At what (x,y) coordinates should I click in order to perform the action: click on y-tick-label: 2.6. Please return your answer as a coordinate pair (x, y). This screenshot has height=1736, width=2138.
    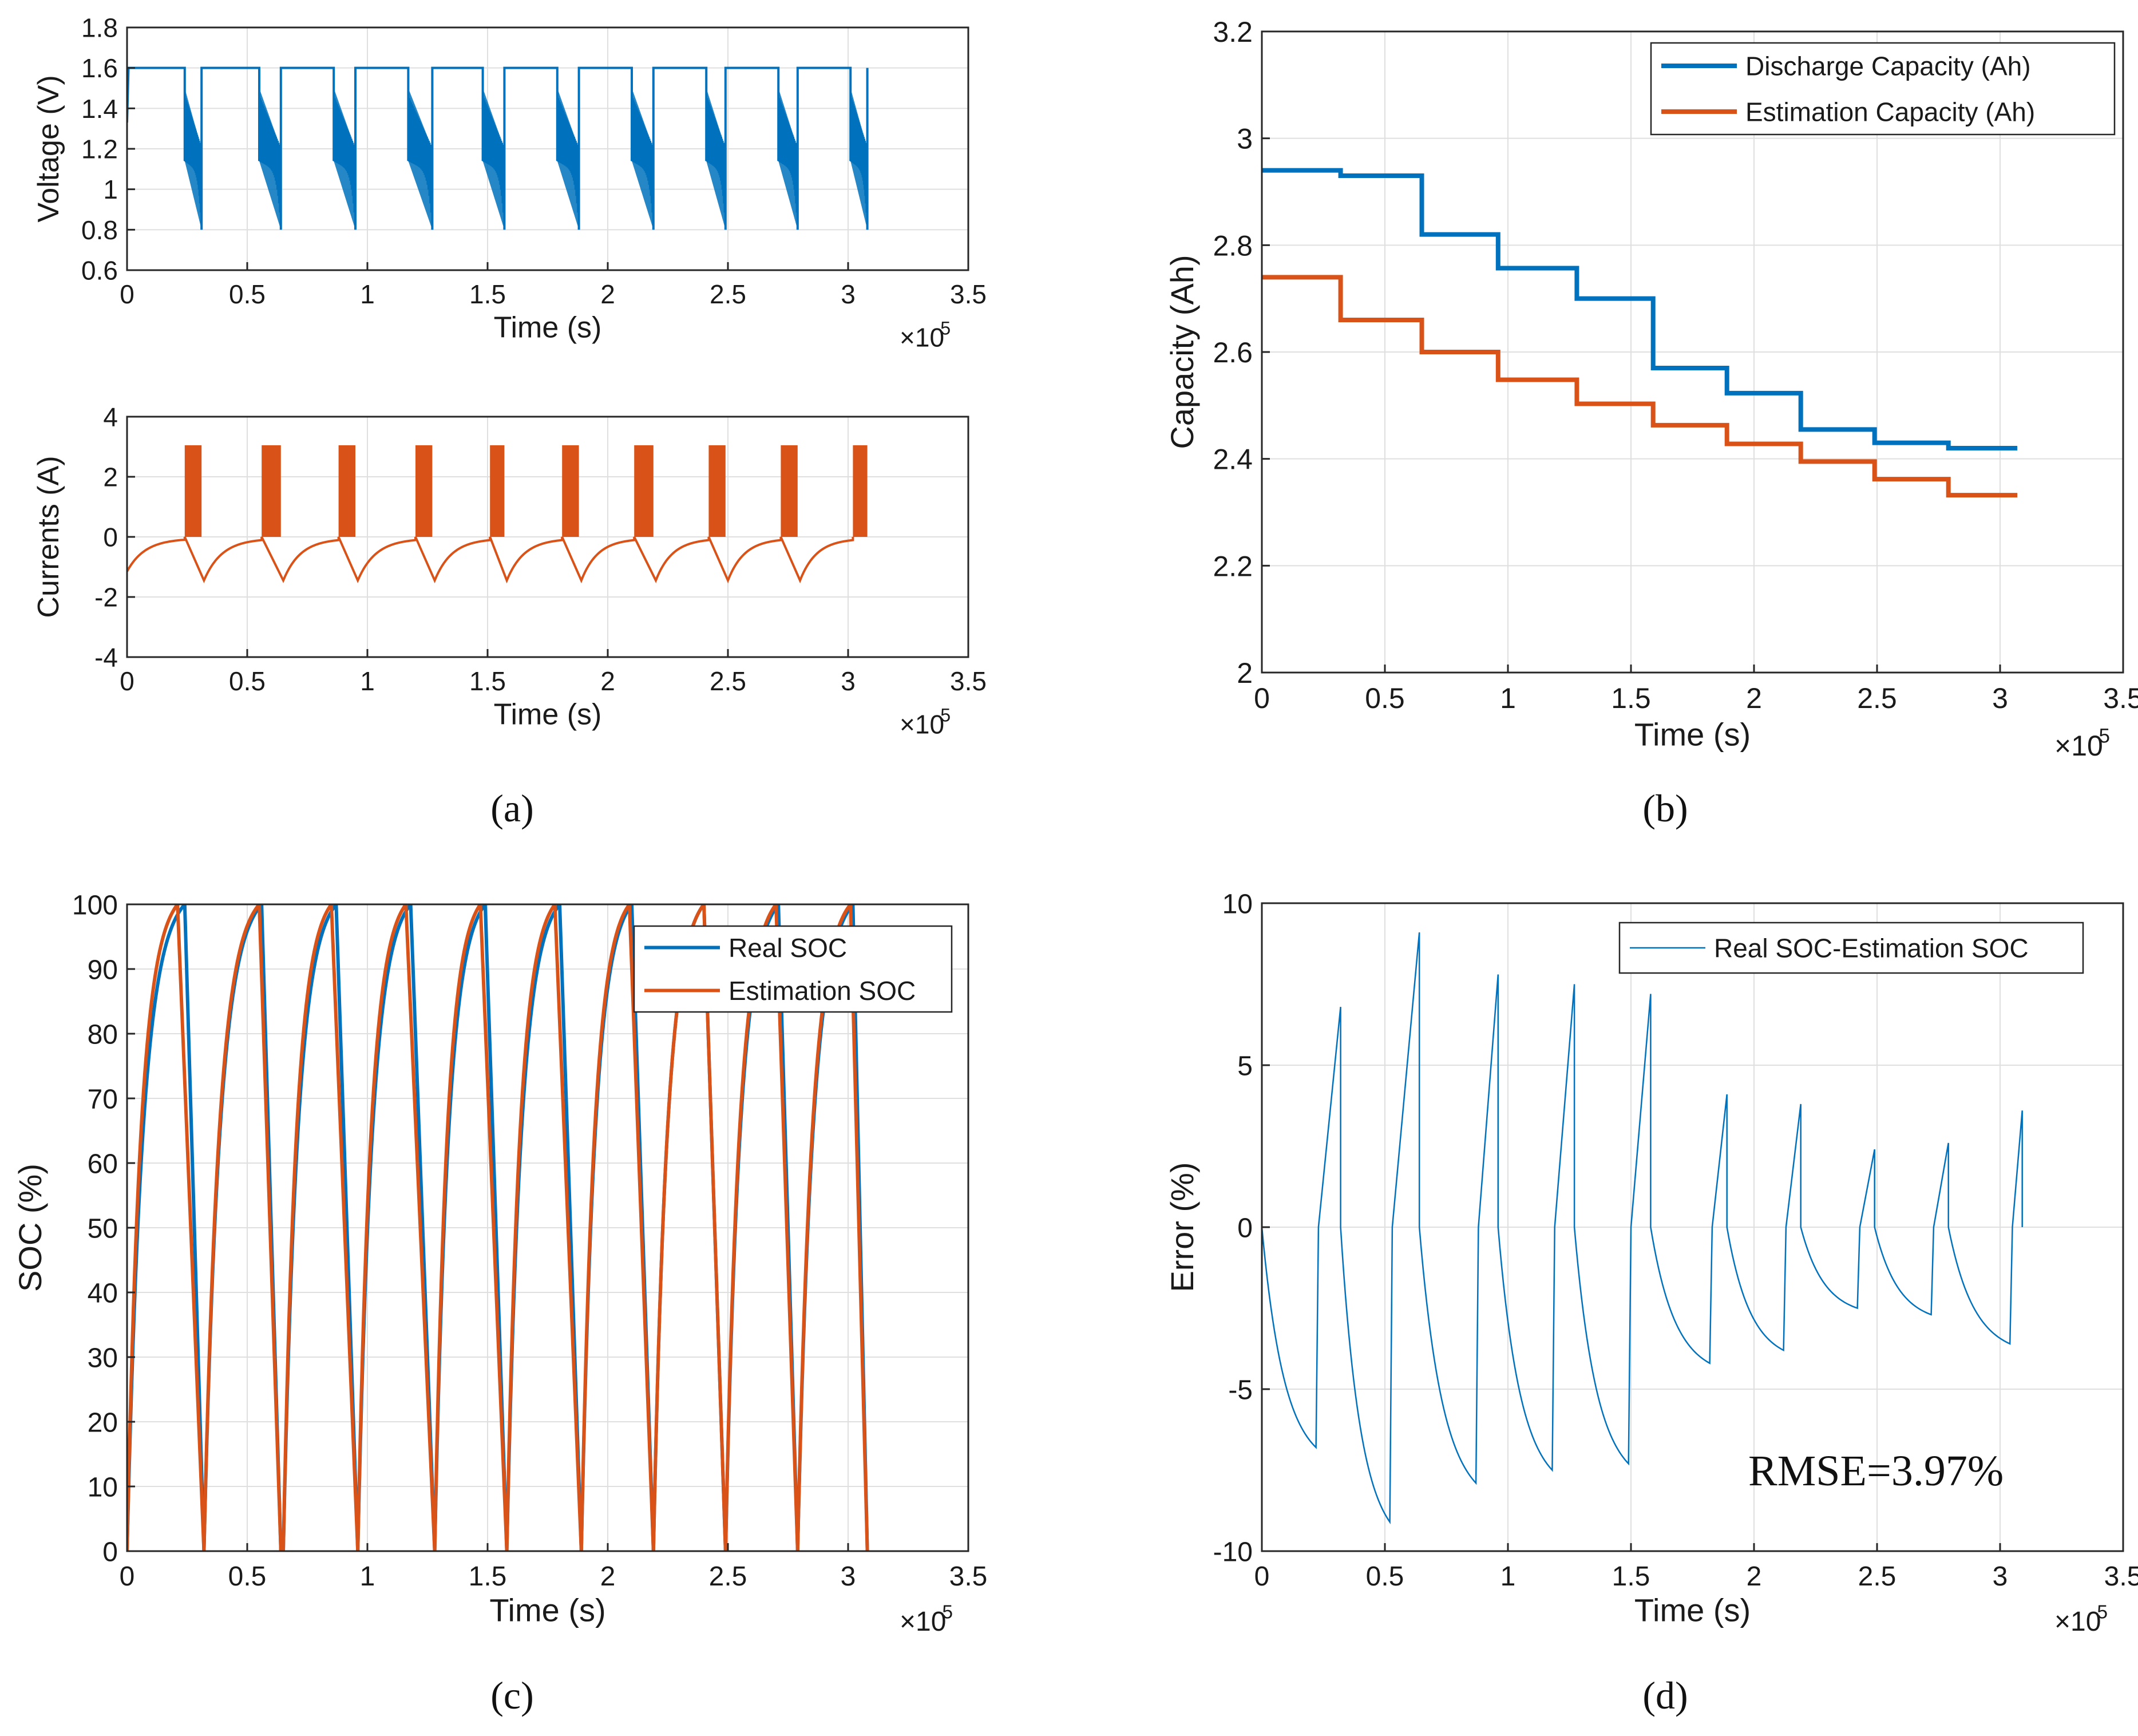
    Looking at the image, I should click on (1233, 353).